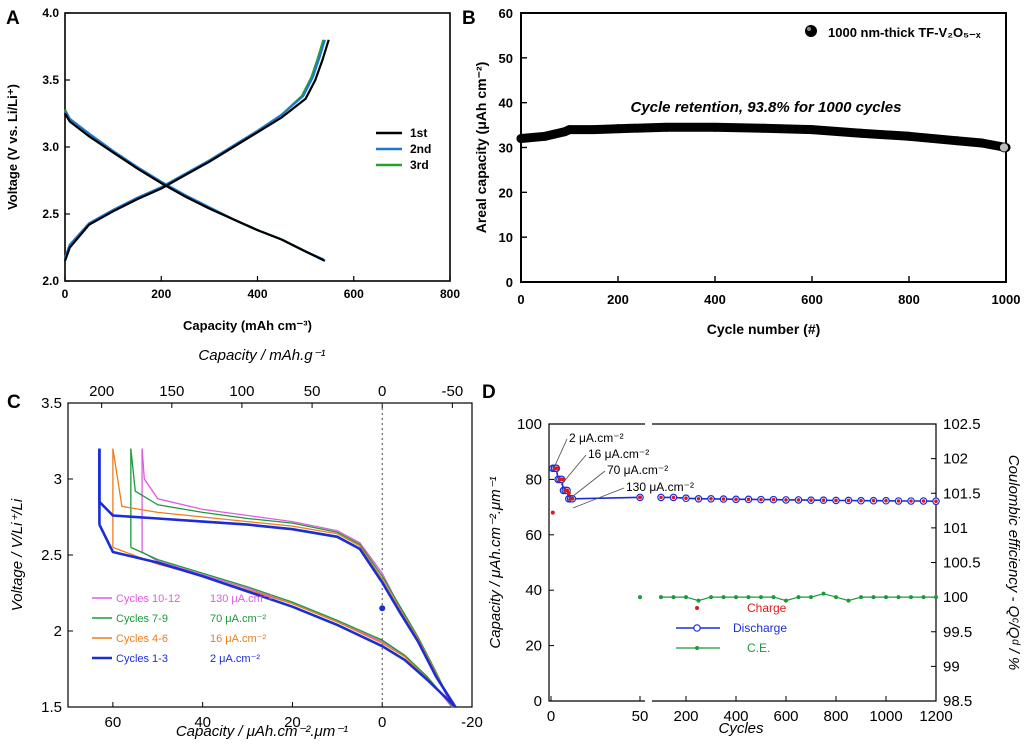  What do you see at coordinates (506, 58) in the screenshot?
I see `y-tick-label-b: 50` at bounding box center [506, 58].